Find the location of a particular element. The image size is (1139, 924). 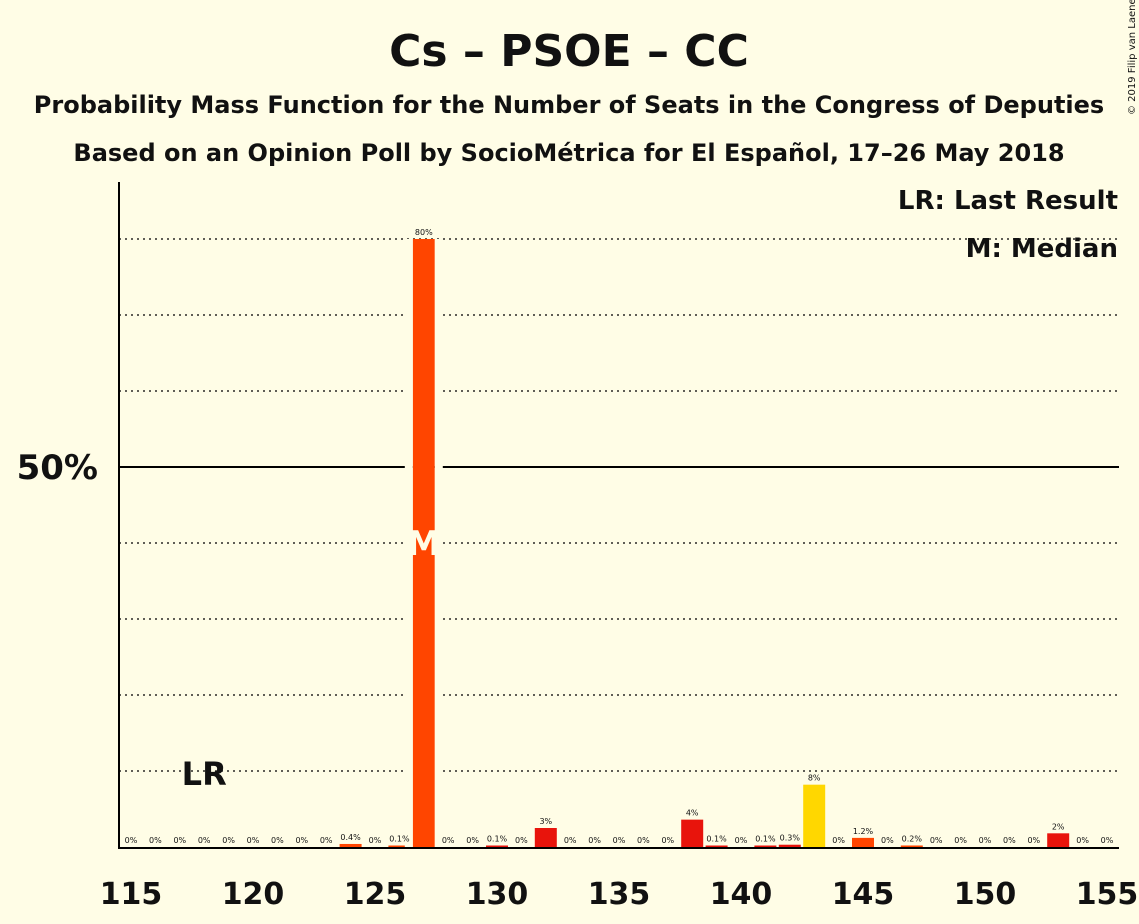

data-label-seat-131: 0% is located at coordinates (521, 840).